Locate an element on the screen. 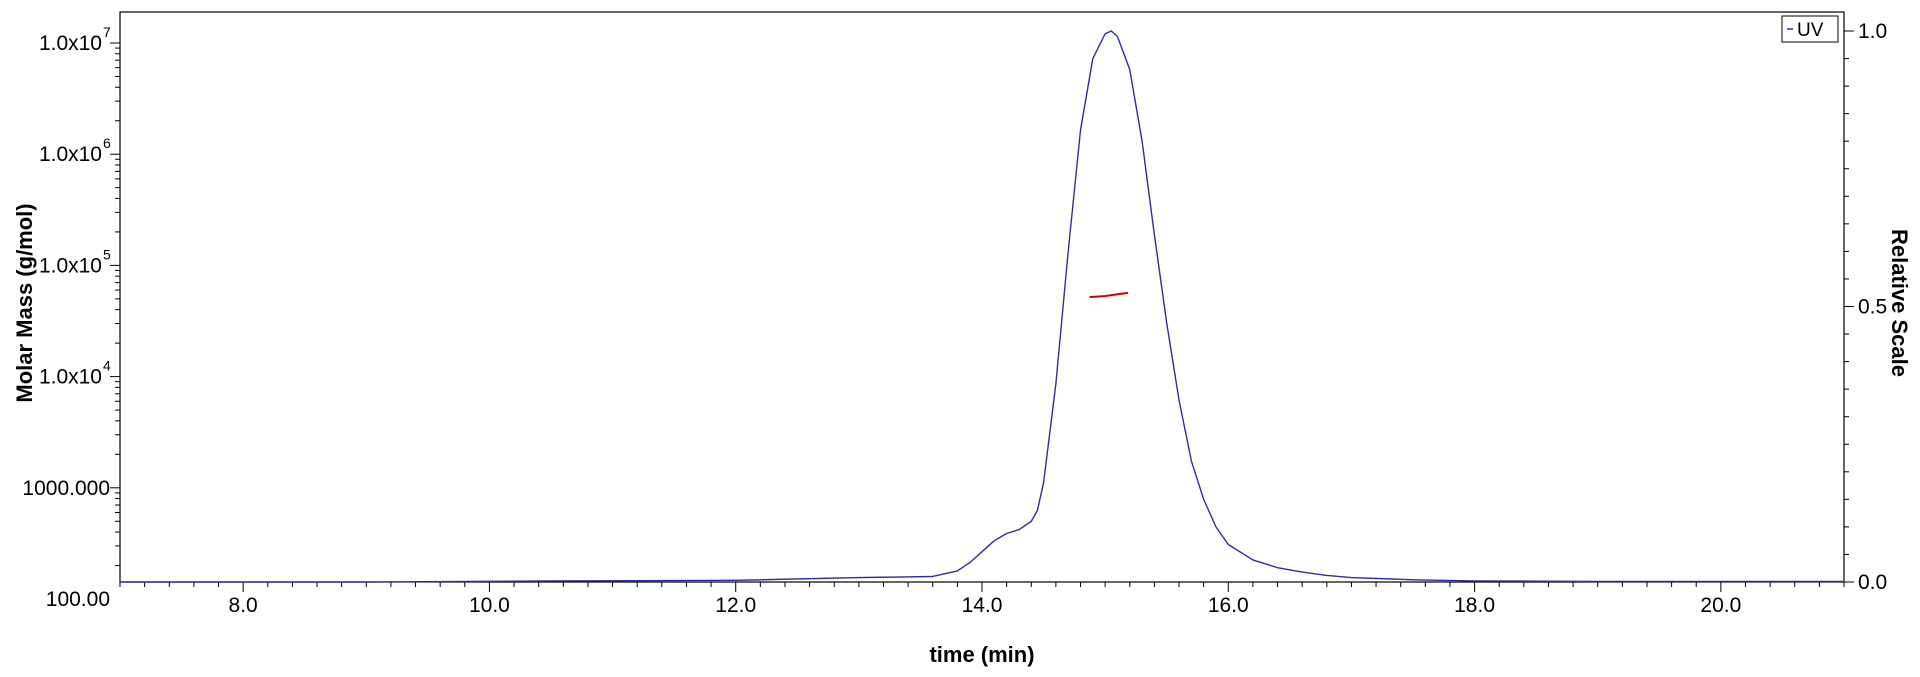 The width and height of the screenshot is (1920, 677). x-tick-label: 12.0 is located at coordinates (735, 605).